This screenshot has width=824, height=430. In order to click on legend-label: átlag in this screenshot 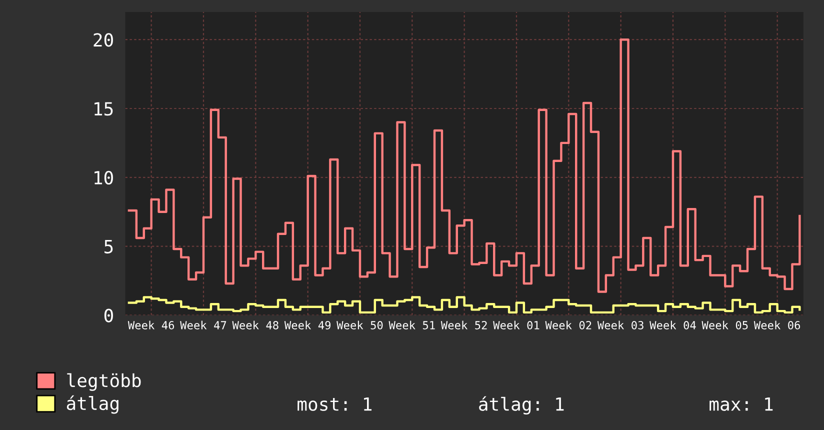, I will do `click(92, 404)`.